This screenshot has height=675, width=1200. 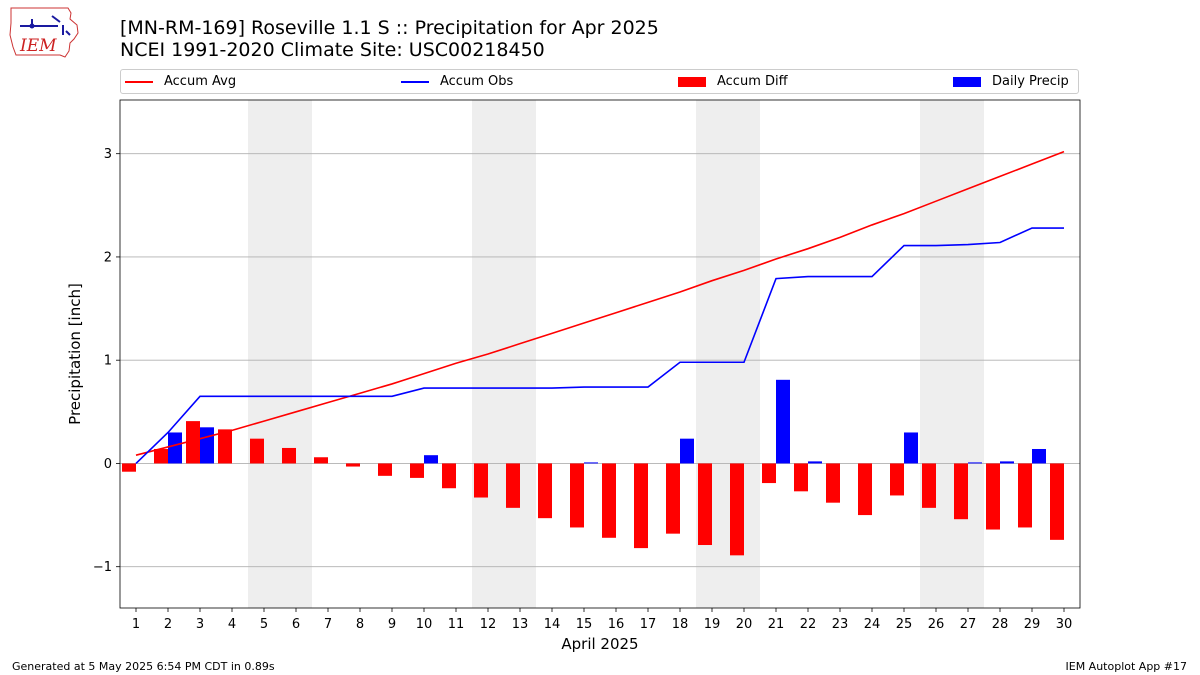 I want to click on legend-label-accum-obs: Accum Obs, so click(x=477, y=81).